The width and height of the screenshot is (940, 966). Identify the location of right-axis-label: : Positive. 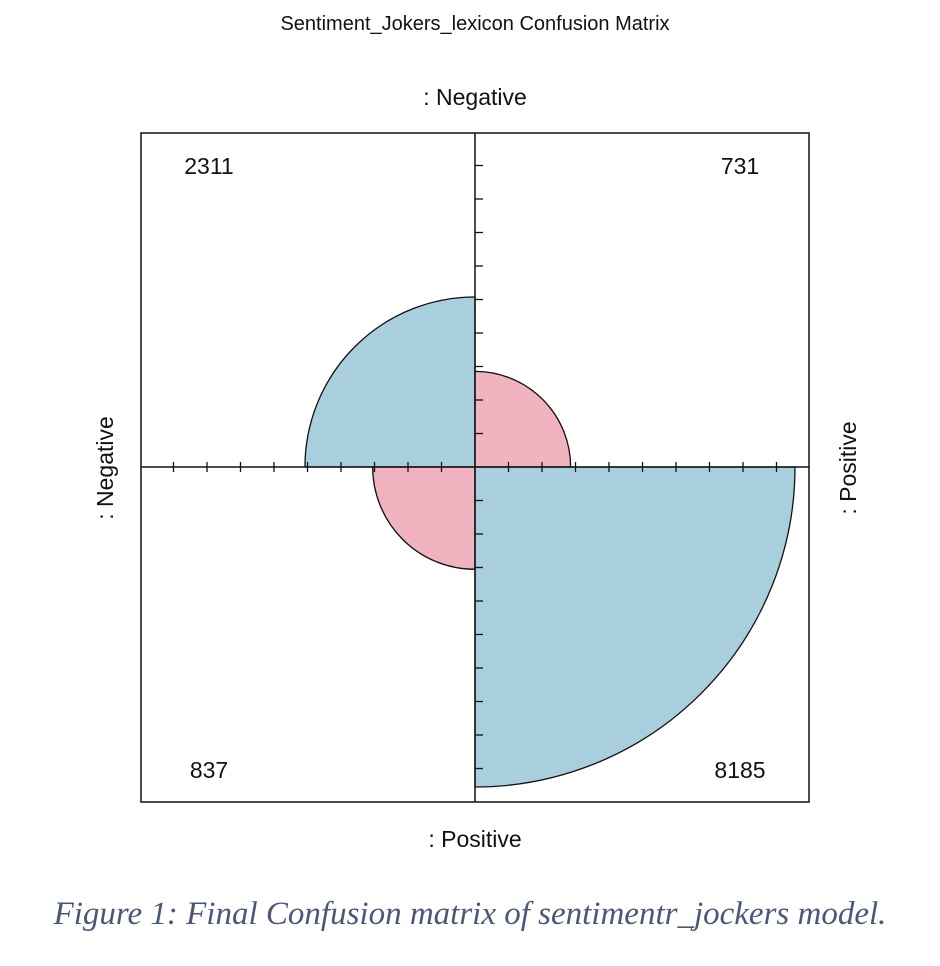
(848, 467).